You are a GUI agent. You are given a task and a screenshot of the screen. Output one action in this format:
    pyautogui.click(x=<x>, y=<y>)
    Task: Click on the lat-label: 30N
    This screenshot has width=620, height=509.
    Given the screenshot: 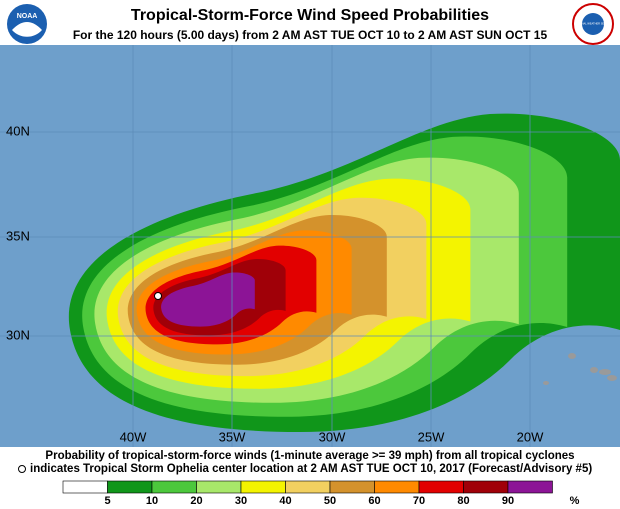 What is the action you would take?
    pyautogui.click(x=18, y=334)
    